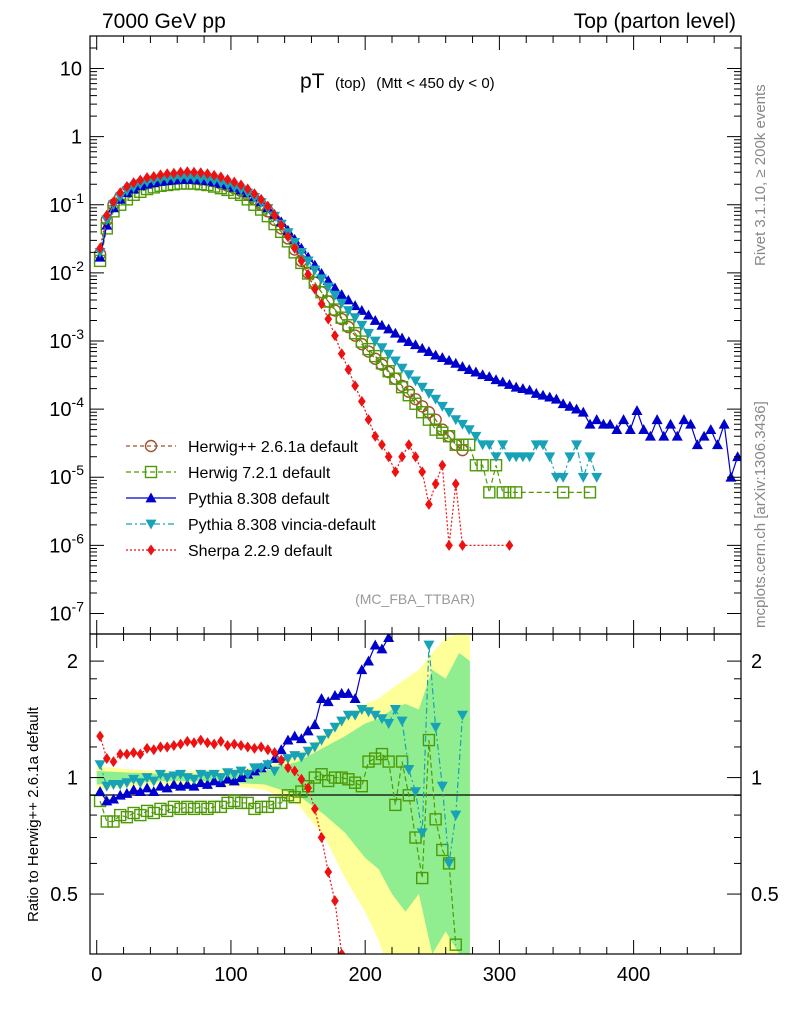  I want to click on plot-title-sub2: (Mtt < 450 dy < 0), so click(435, 83).